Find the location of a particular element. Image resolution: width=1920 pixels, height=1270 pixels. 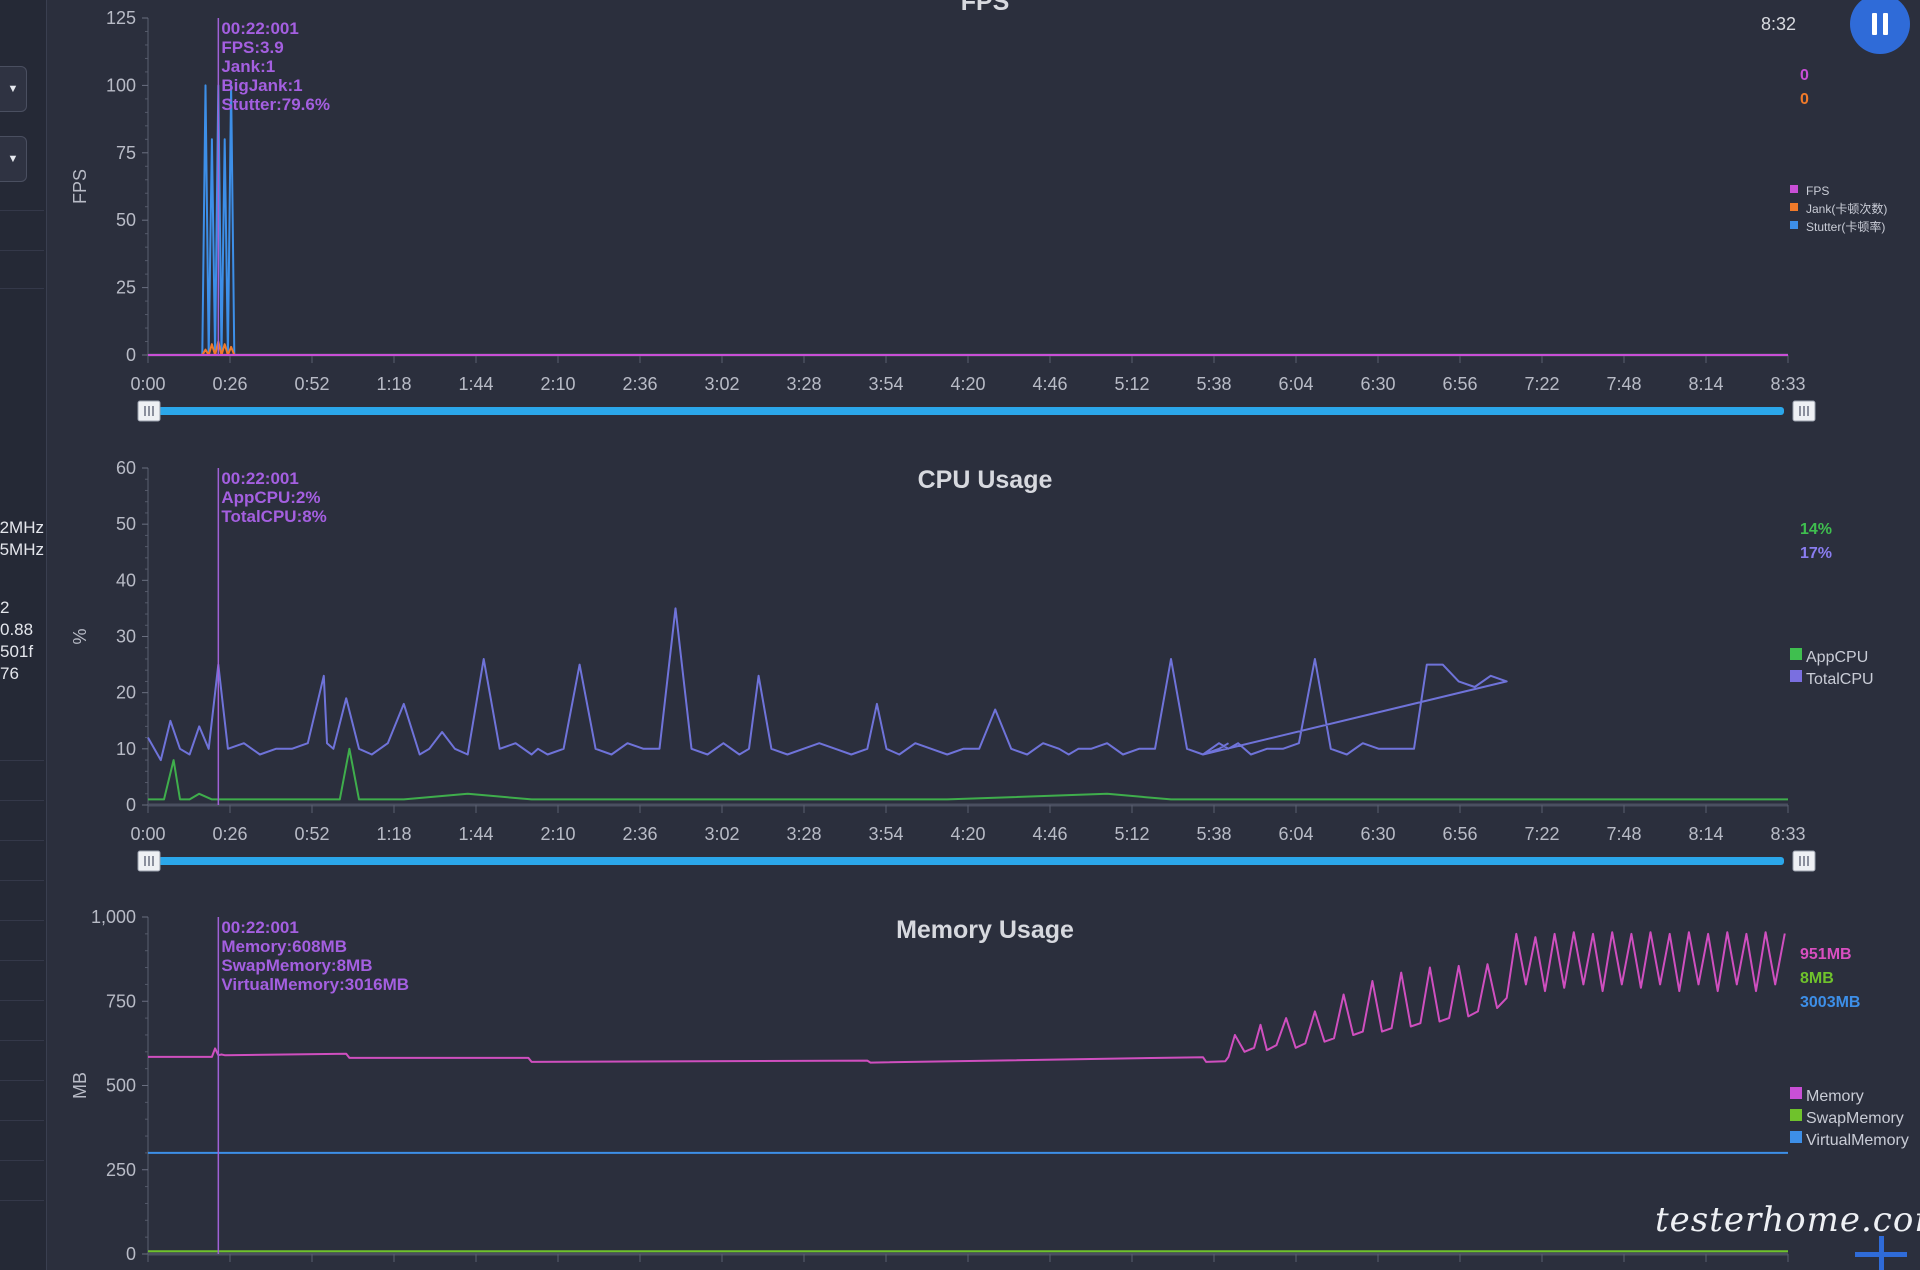

memory-chart-title: Memory Usage is located at coordinates (985, 930).